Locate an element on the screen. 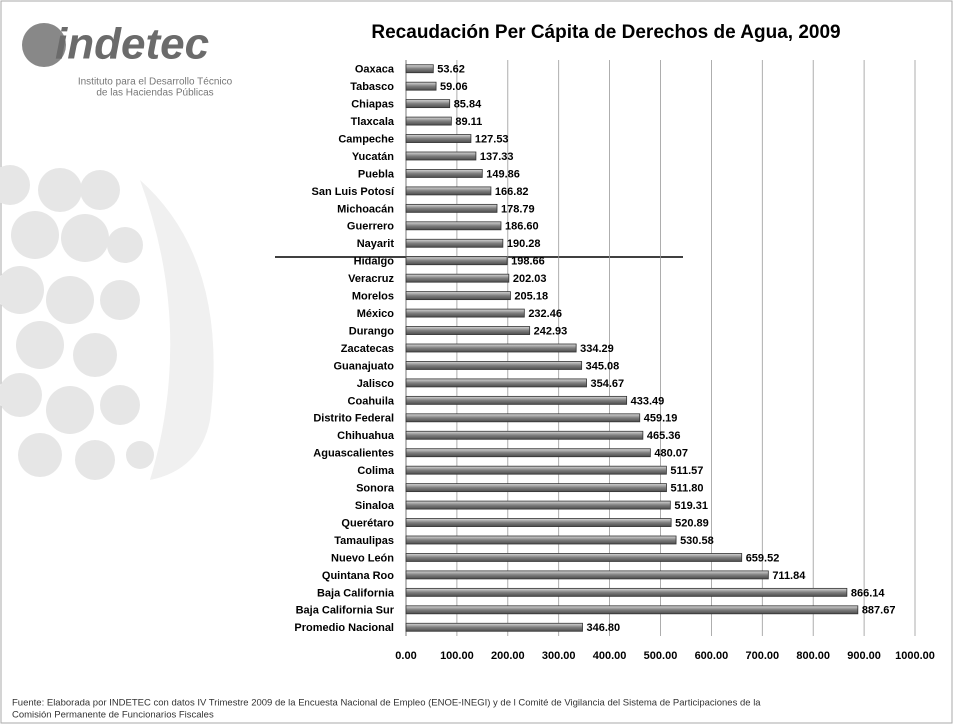 The width and height of the screenshot is (953, 724). y-tick-label: Hidalgo is located at coordinates (374, 262).